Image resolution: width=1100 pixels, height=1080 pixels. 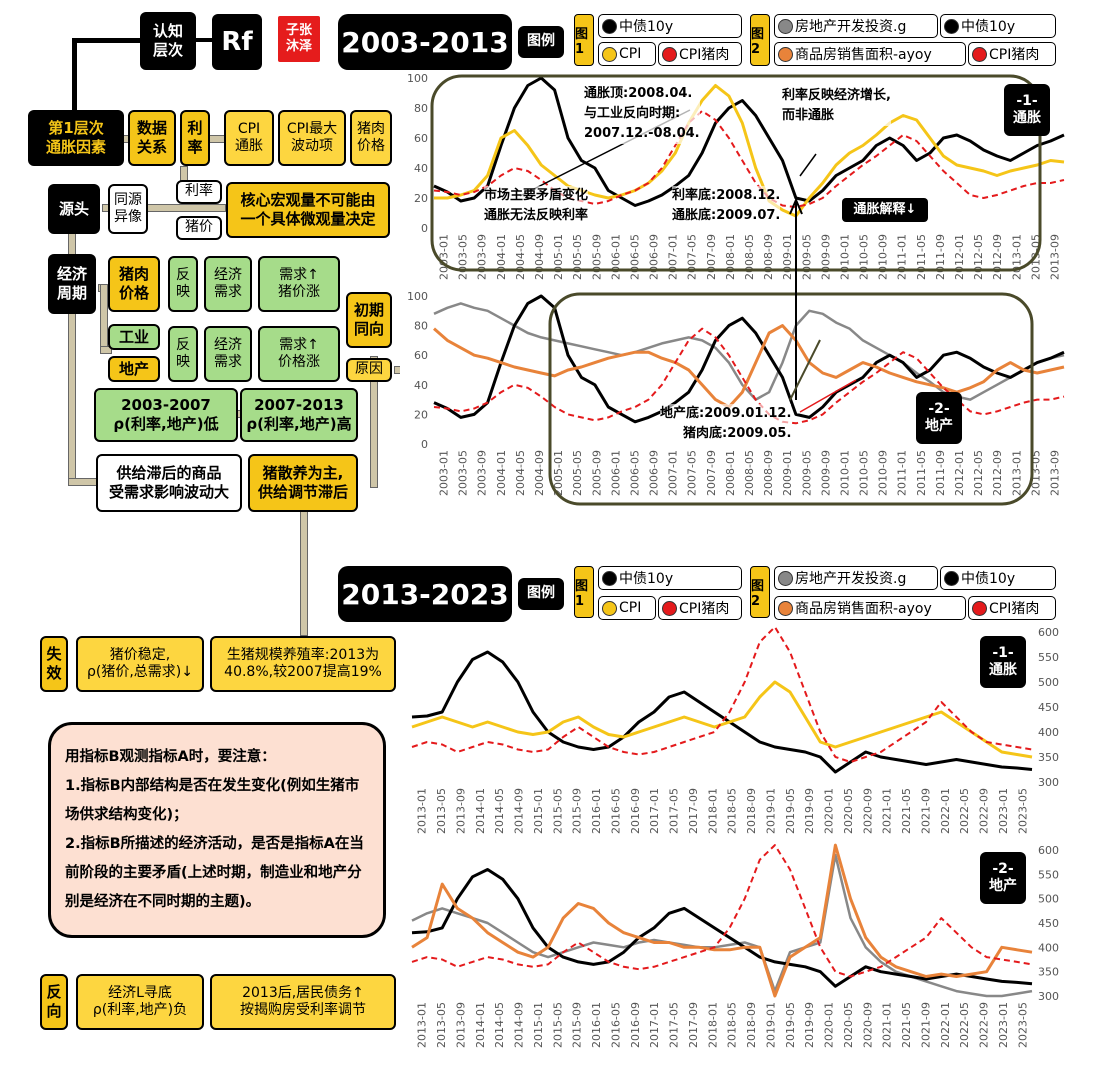 I want to click on fig2-tag-text: 图 2, so click(x=758, y=594).